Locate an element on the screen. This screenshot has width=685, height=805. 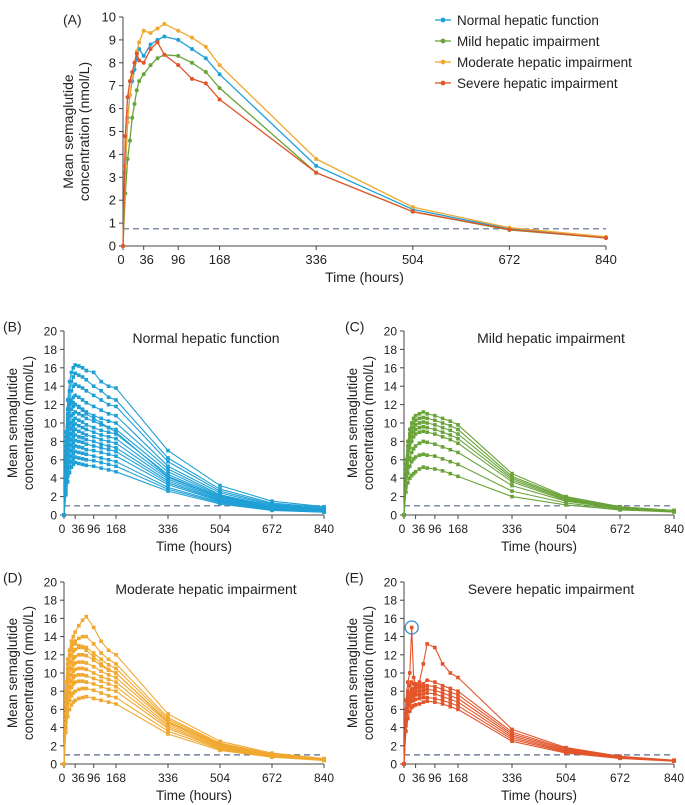
y-tick-label: 7 is located at coordinates (112, 85).